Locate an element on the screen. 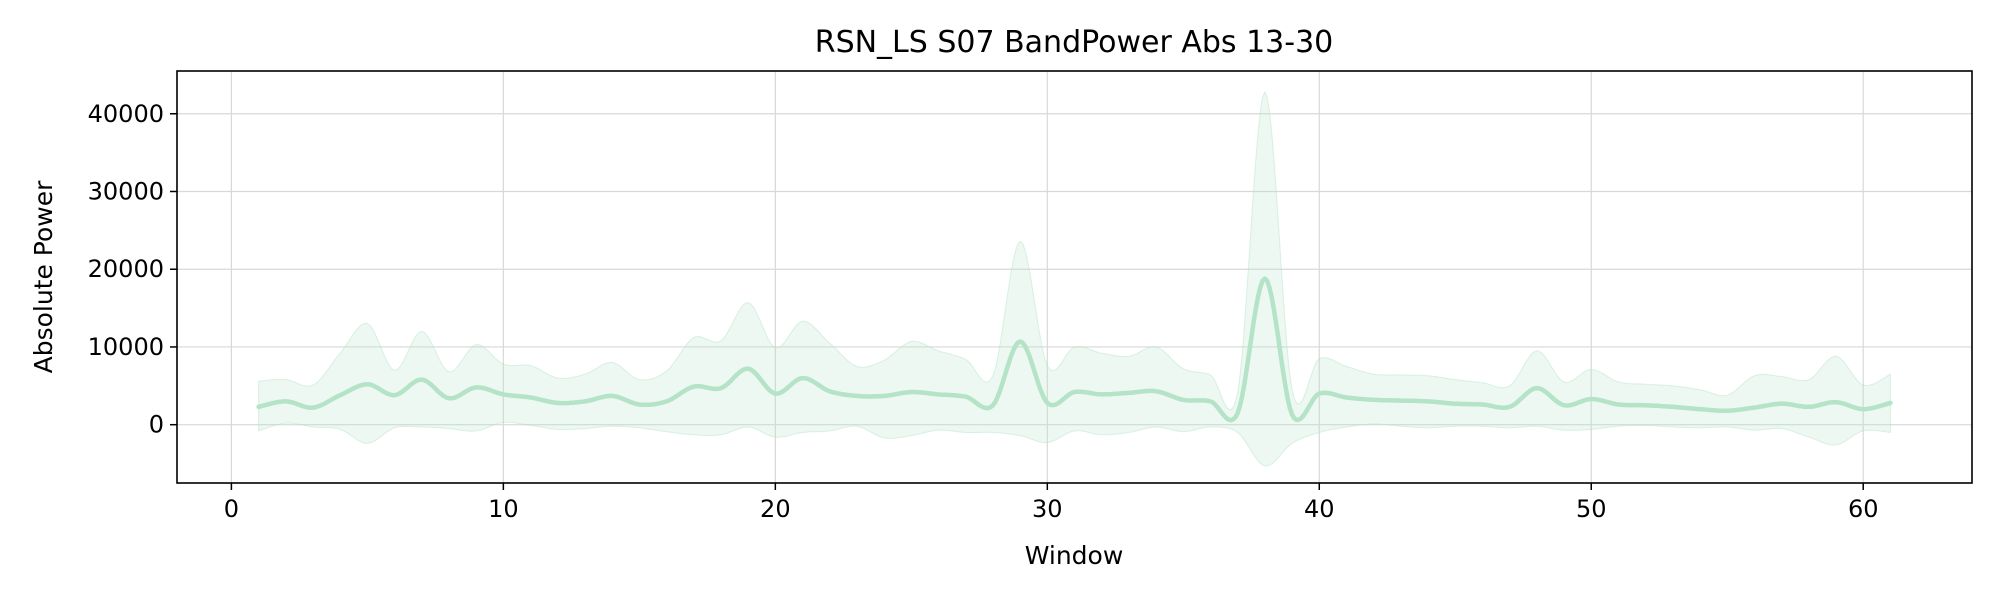 This screenshot has height=600, width=2000. y-tick-label: 30000 is located at coordinates (126, 191).